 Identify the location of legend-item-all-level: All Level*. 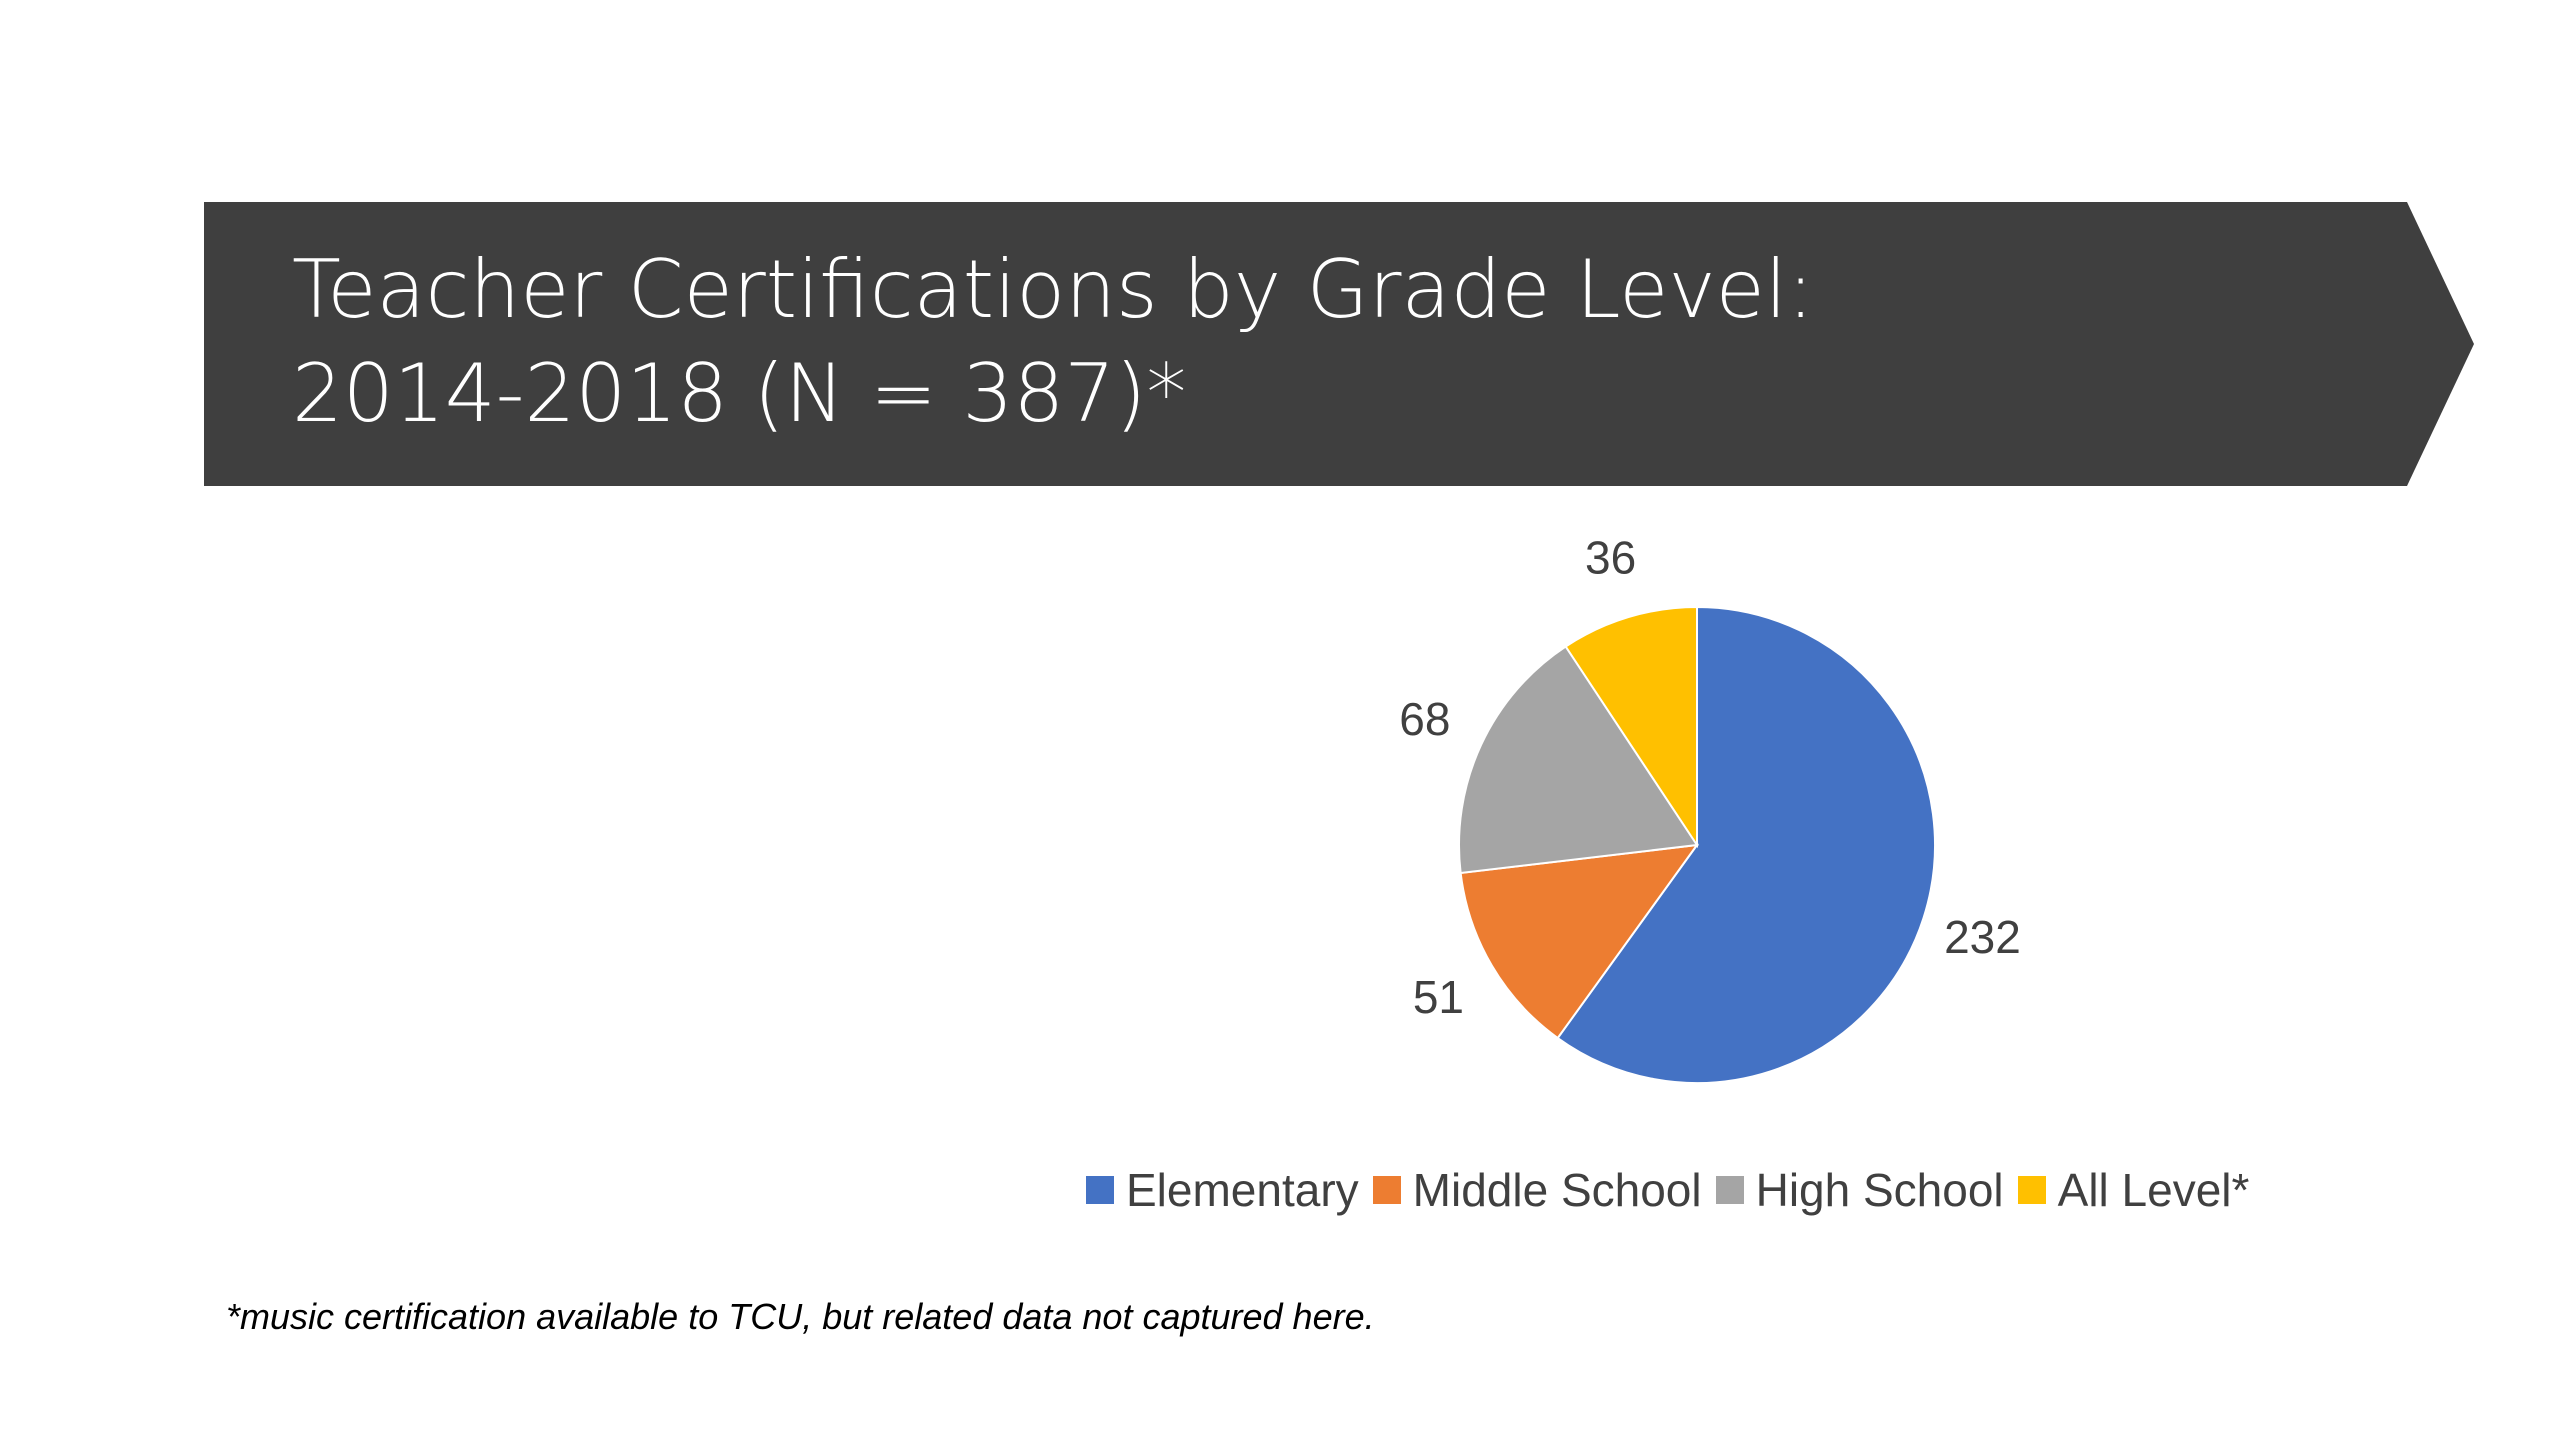
(2133, 1190).